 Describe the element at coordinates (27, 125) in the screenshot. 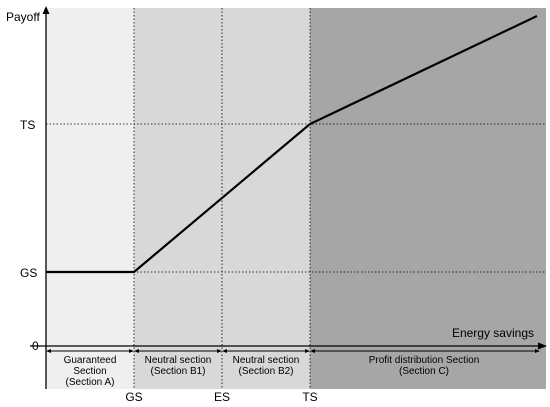

I see `y-tick-ts: TS` at that location.